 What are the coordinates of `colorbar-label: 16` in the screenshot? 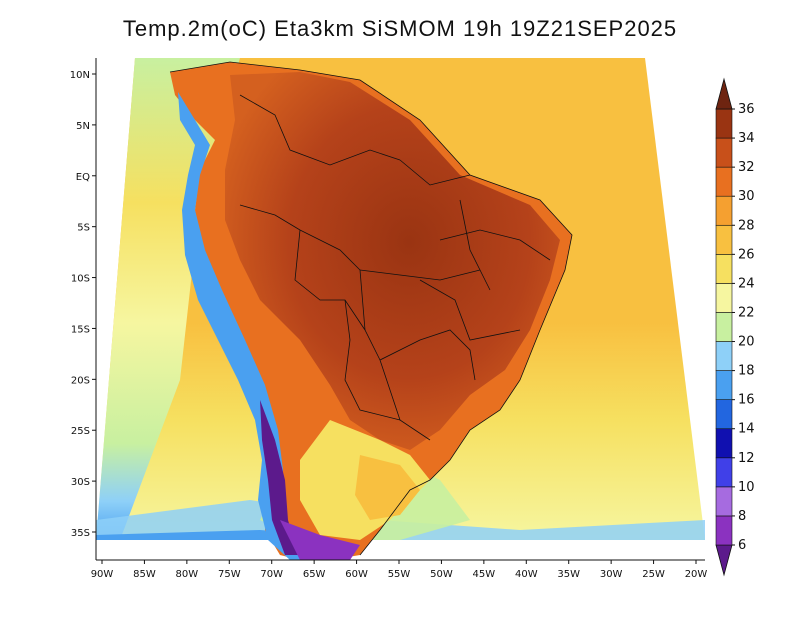 It's located at (746, 400).